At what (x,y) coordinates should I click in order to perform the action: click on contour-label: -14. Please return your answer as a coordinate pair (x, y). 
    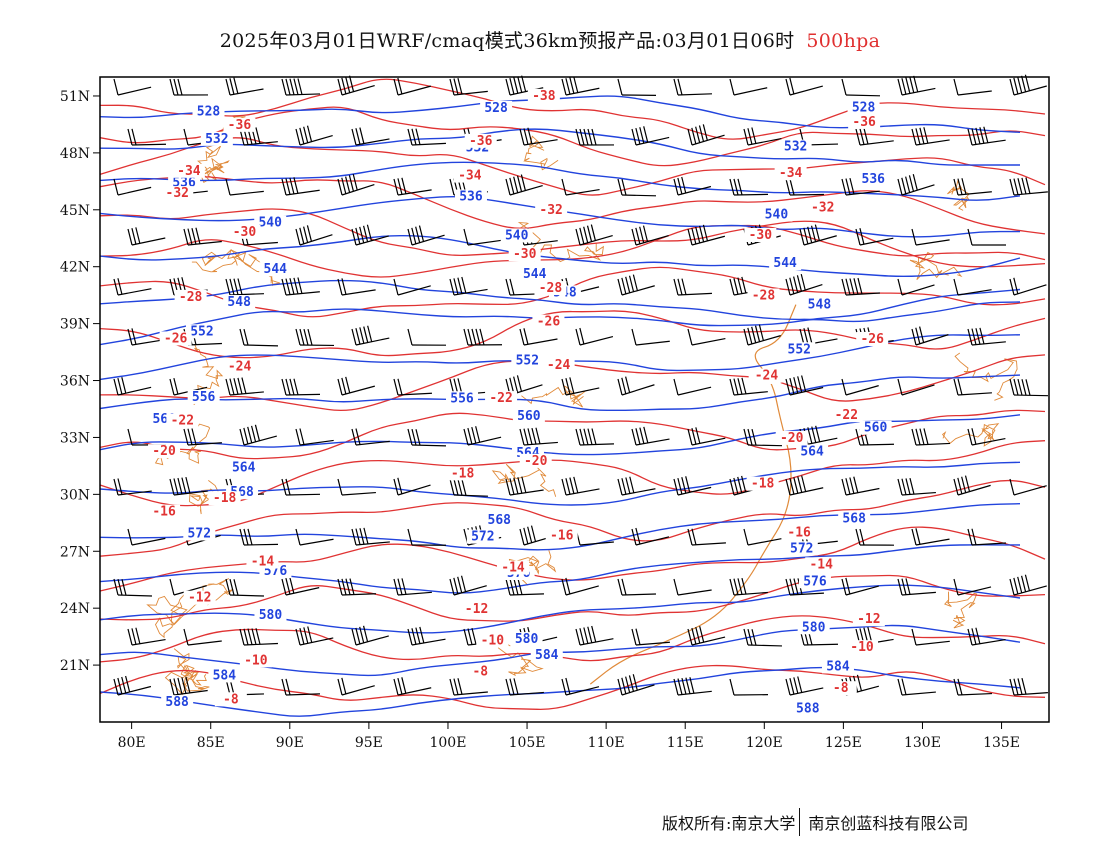
    Looking at the image, I should click on (263, 561).